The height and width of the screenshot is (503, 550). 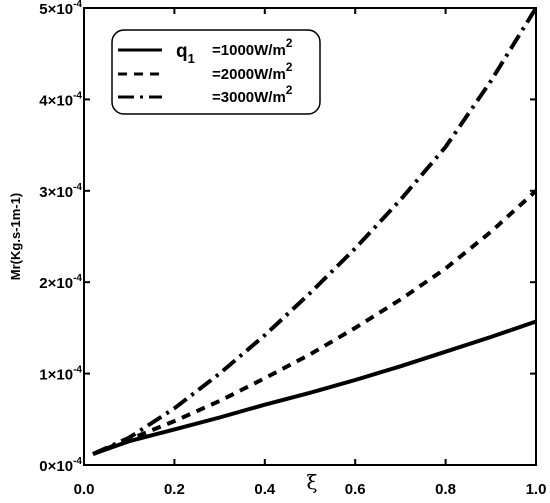 What do you see at coordinates (252, 94) in the screenshot?
I see `legend-label: =3000W/m2` at bounding box center [252, 94].